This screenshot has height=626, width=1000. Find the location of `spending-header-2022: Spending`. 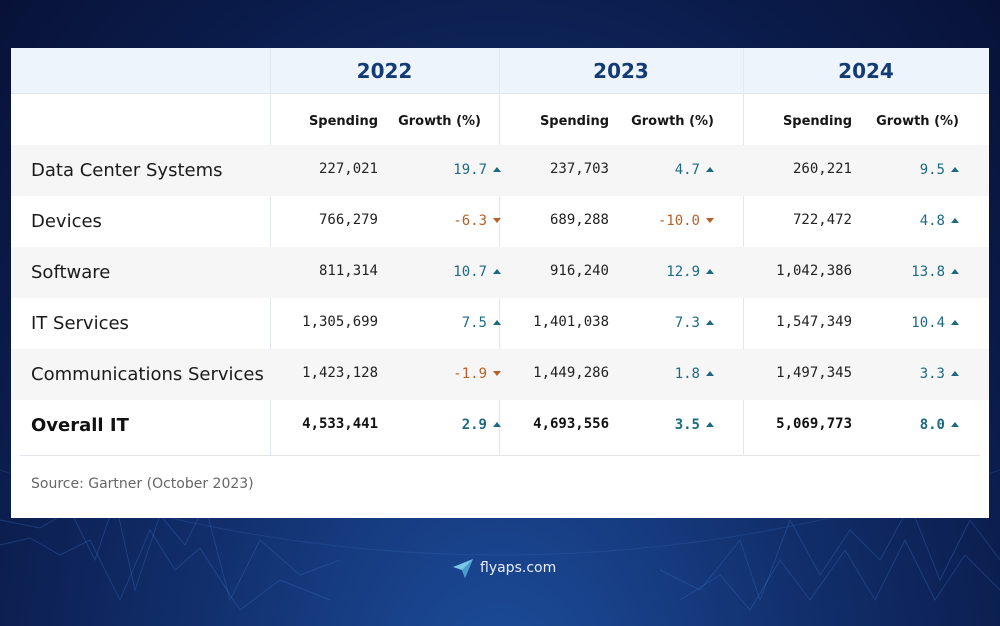

spending-header-2022: Spending is located at coordinates (343, 121).